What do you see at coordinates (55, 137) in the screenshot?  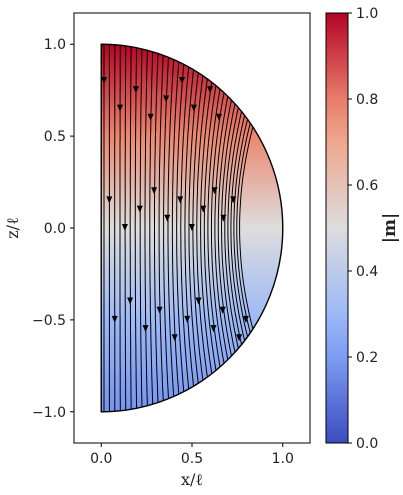 I see `y-tick-label: 0.5` at bounding box center [55, 137].